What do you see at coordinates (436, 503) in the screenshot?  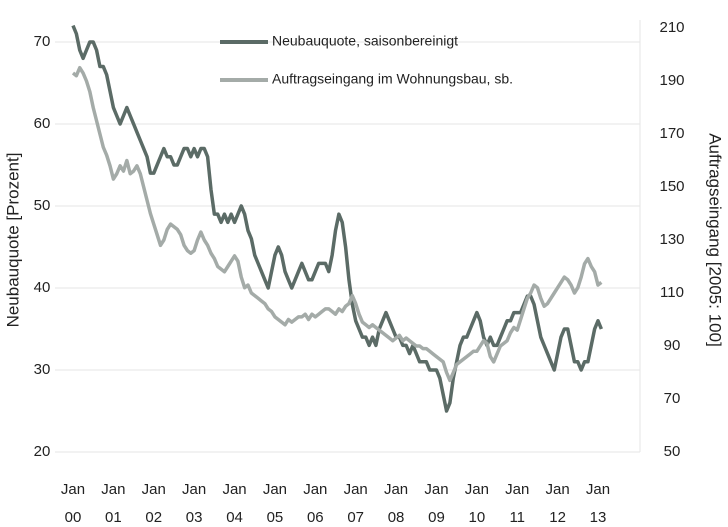 I see `x-tick-label: Jan 09` at bounding box center [436, 503].